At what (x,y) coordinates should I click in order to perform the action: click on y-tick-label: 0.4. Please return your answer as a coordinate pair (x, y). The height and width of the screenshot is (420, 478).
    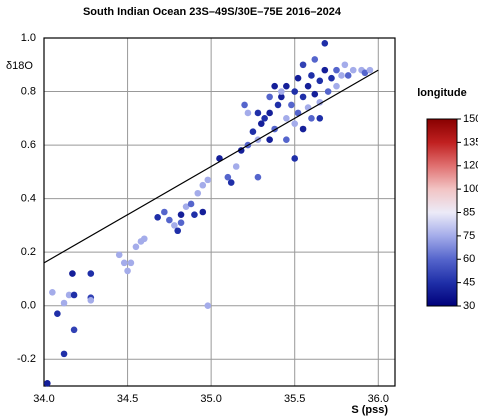
    Looking at the image, I should click on (28, 199).